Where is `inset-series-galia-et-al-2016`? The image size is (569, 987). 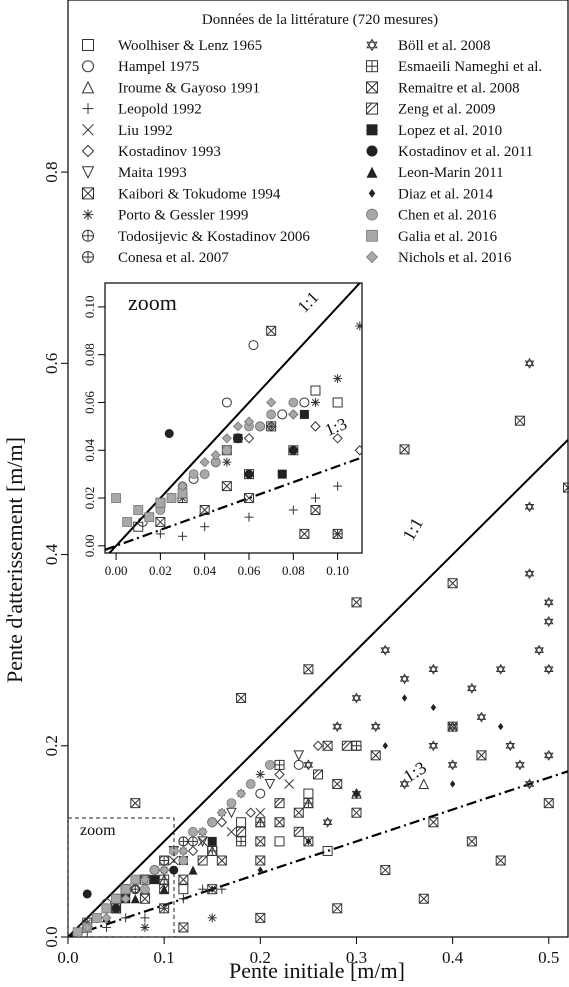
inset-series-galia-et-al-2016 is located at coordinates (149, 507).